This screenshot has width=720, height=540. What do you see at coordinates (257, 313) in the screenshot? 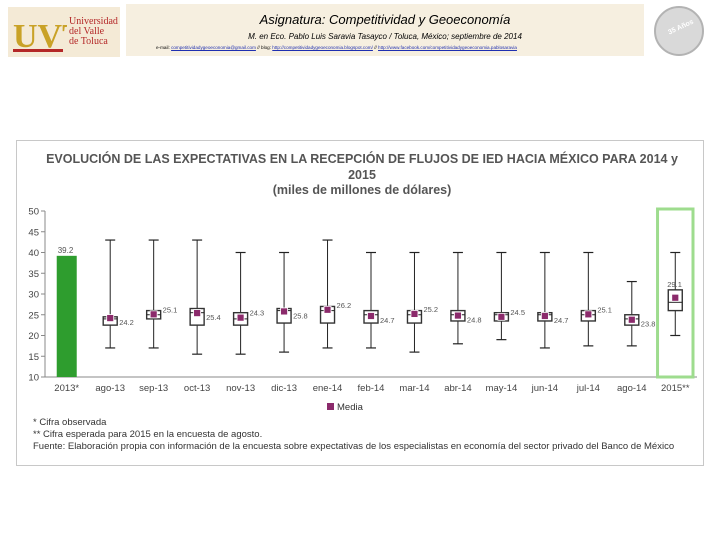
I see `data-label: 24.3` at bounding box center [257, 313].